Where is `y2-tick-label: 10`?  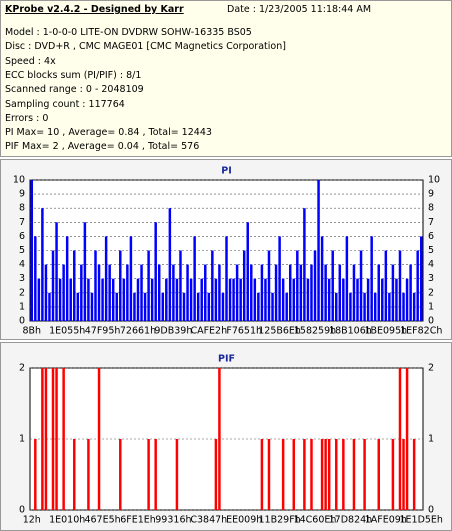 y2-tick-label: 10 is located at coordinates (434, 180).